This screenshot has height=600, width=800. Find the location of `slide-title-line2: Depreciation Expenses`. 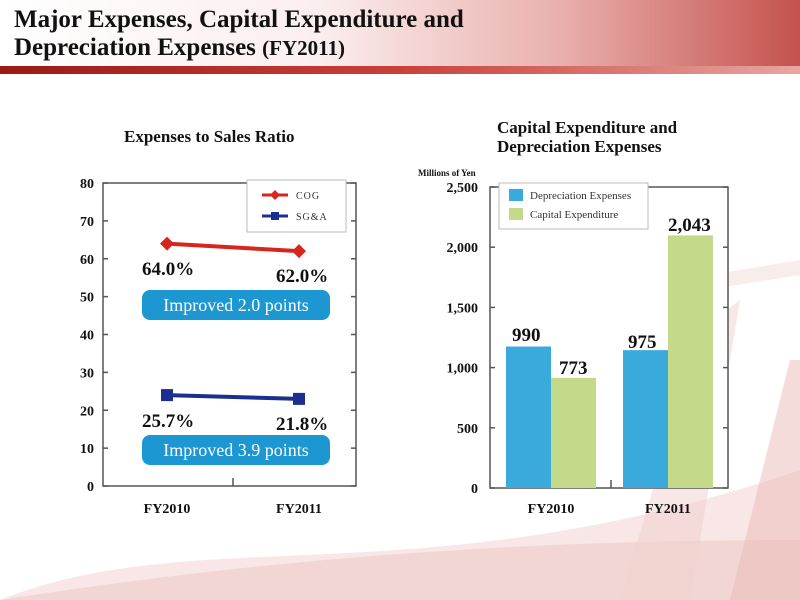

slide-title-line2: Depreciation Expenses is located at coordinates (135, 47).